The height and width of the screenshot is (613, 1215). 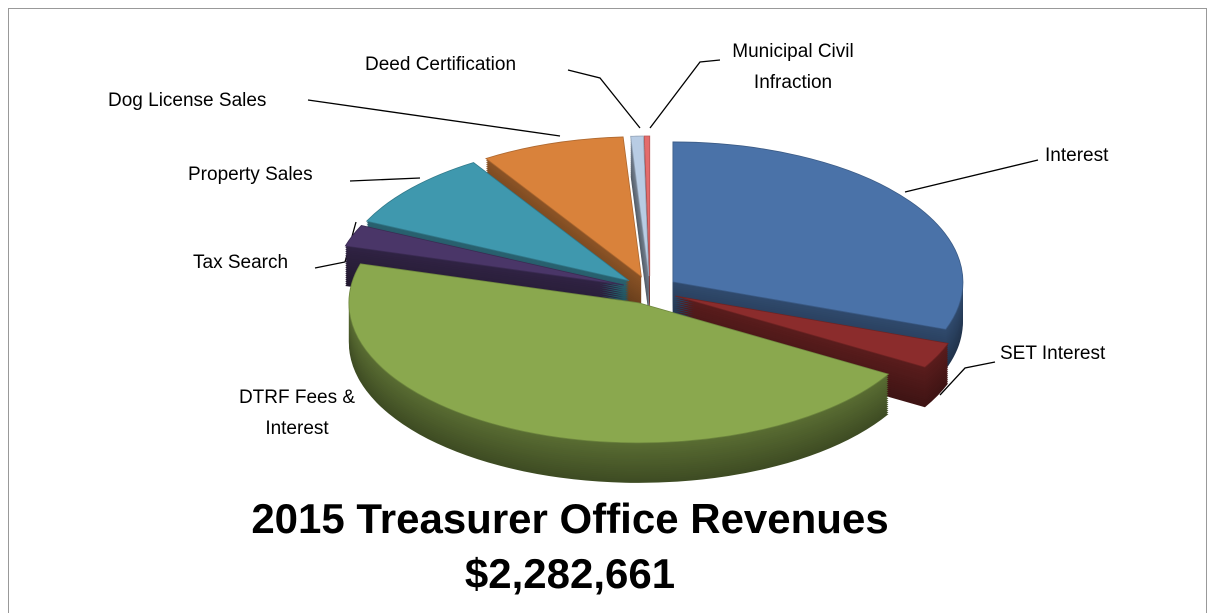 I want to click on chart-subtitle: $2,282,661, so click(x=570, y=573).